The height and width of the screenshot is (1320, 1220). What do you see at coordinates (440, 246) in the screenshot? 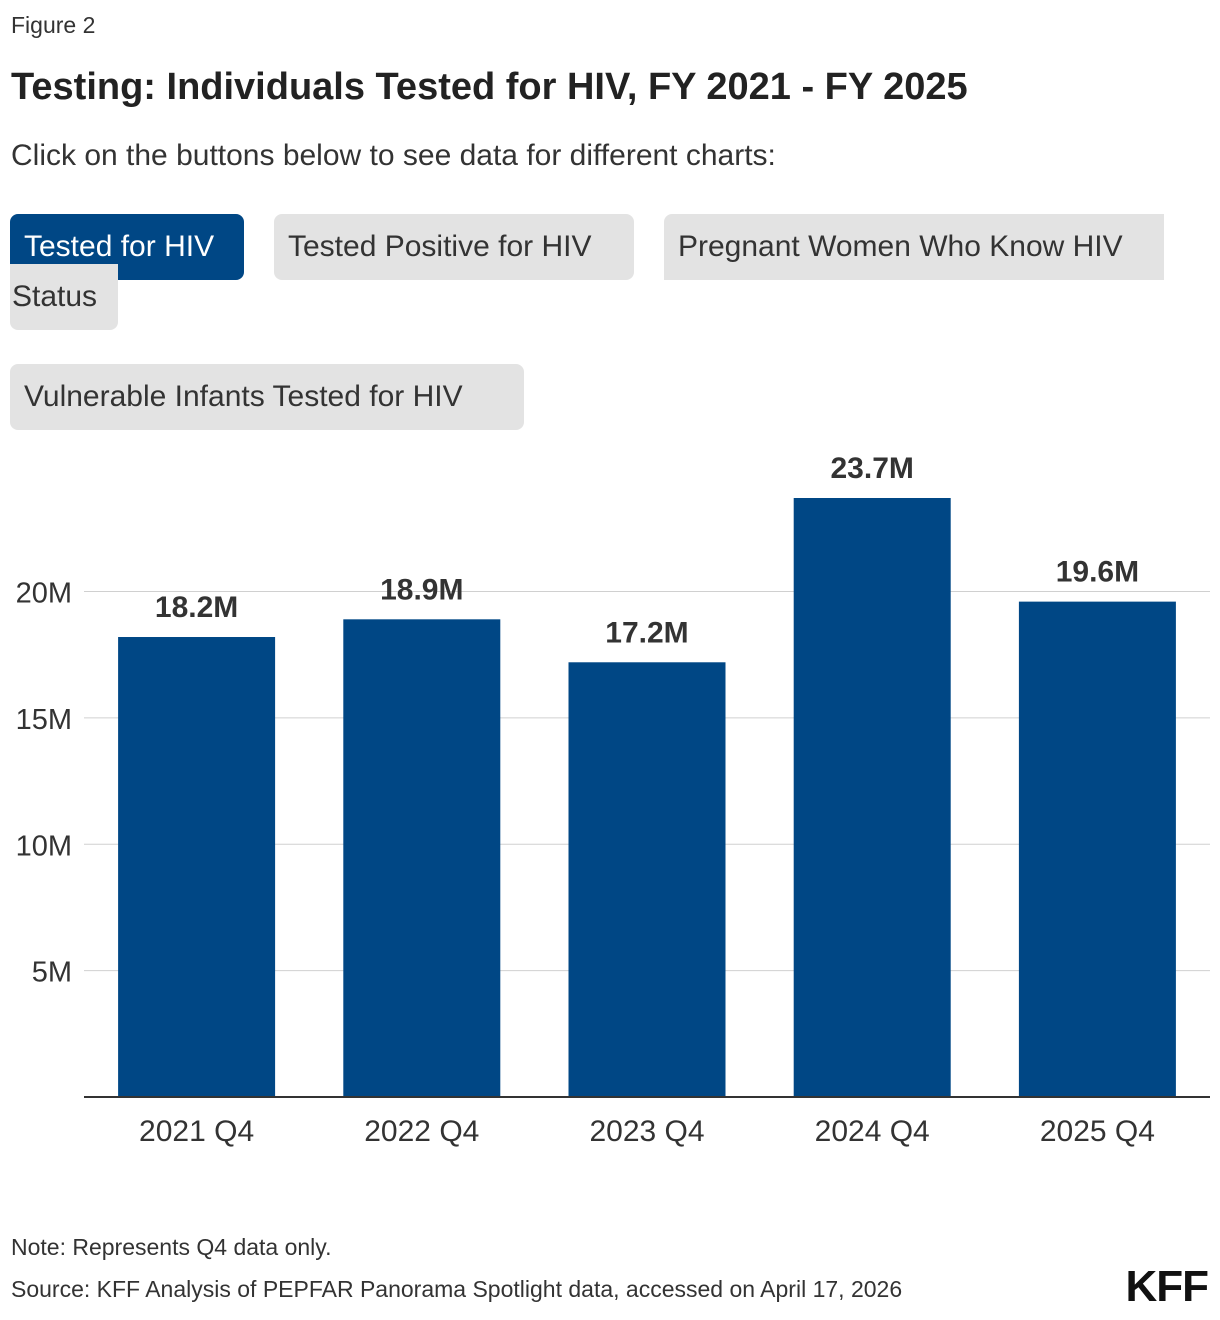
I see `tested-positive-label: Tested Positive for HIV` at bounding box center [440, 246].